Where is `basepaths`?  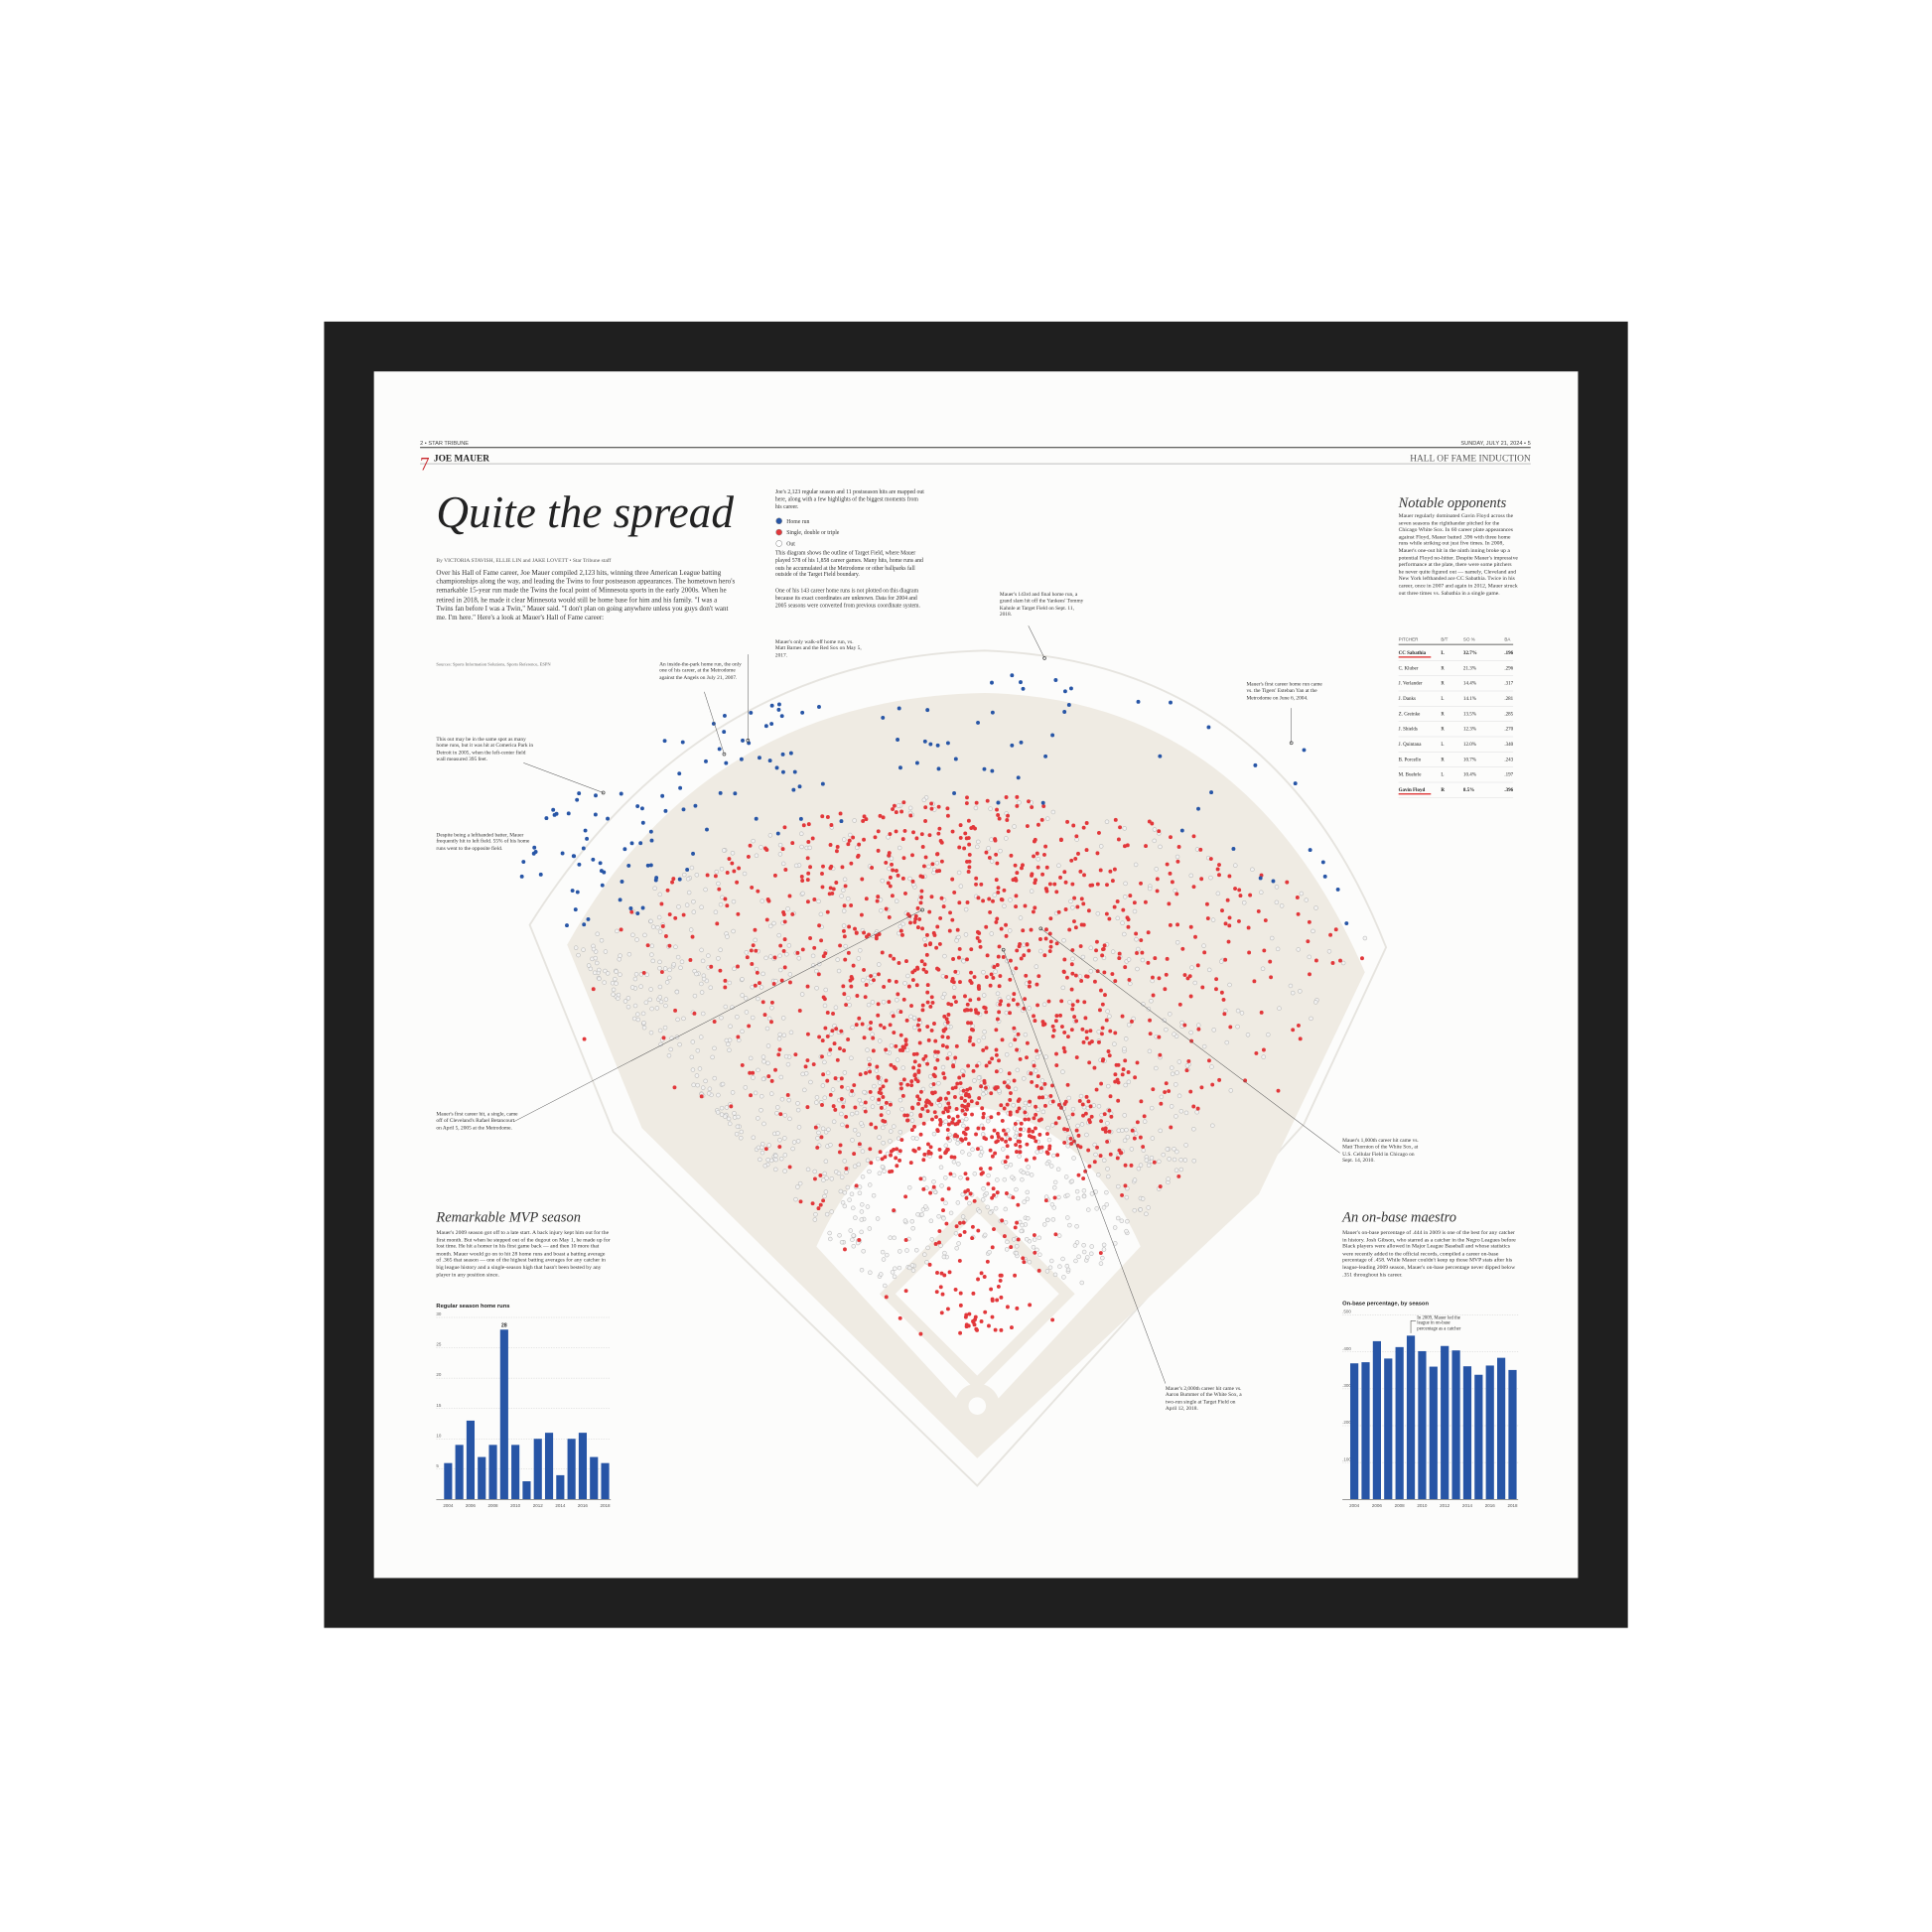
basepaths is located at coordinates (977, 1294).